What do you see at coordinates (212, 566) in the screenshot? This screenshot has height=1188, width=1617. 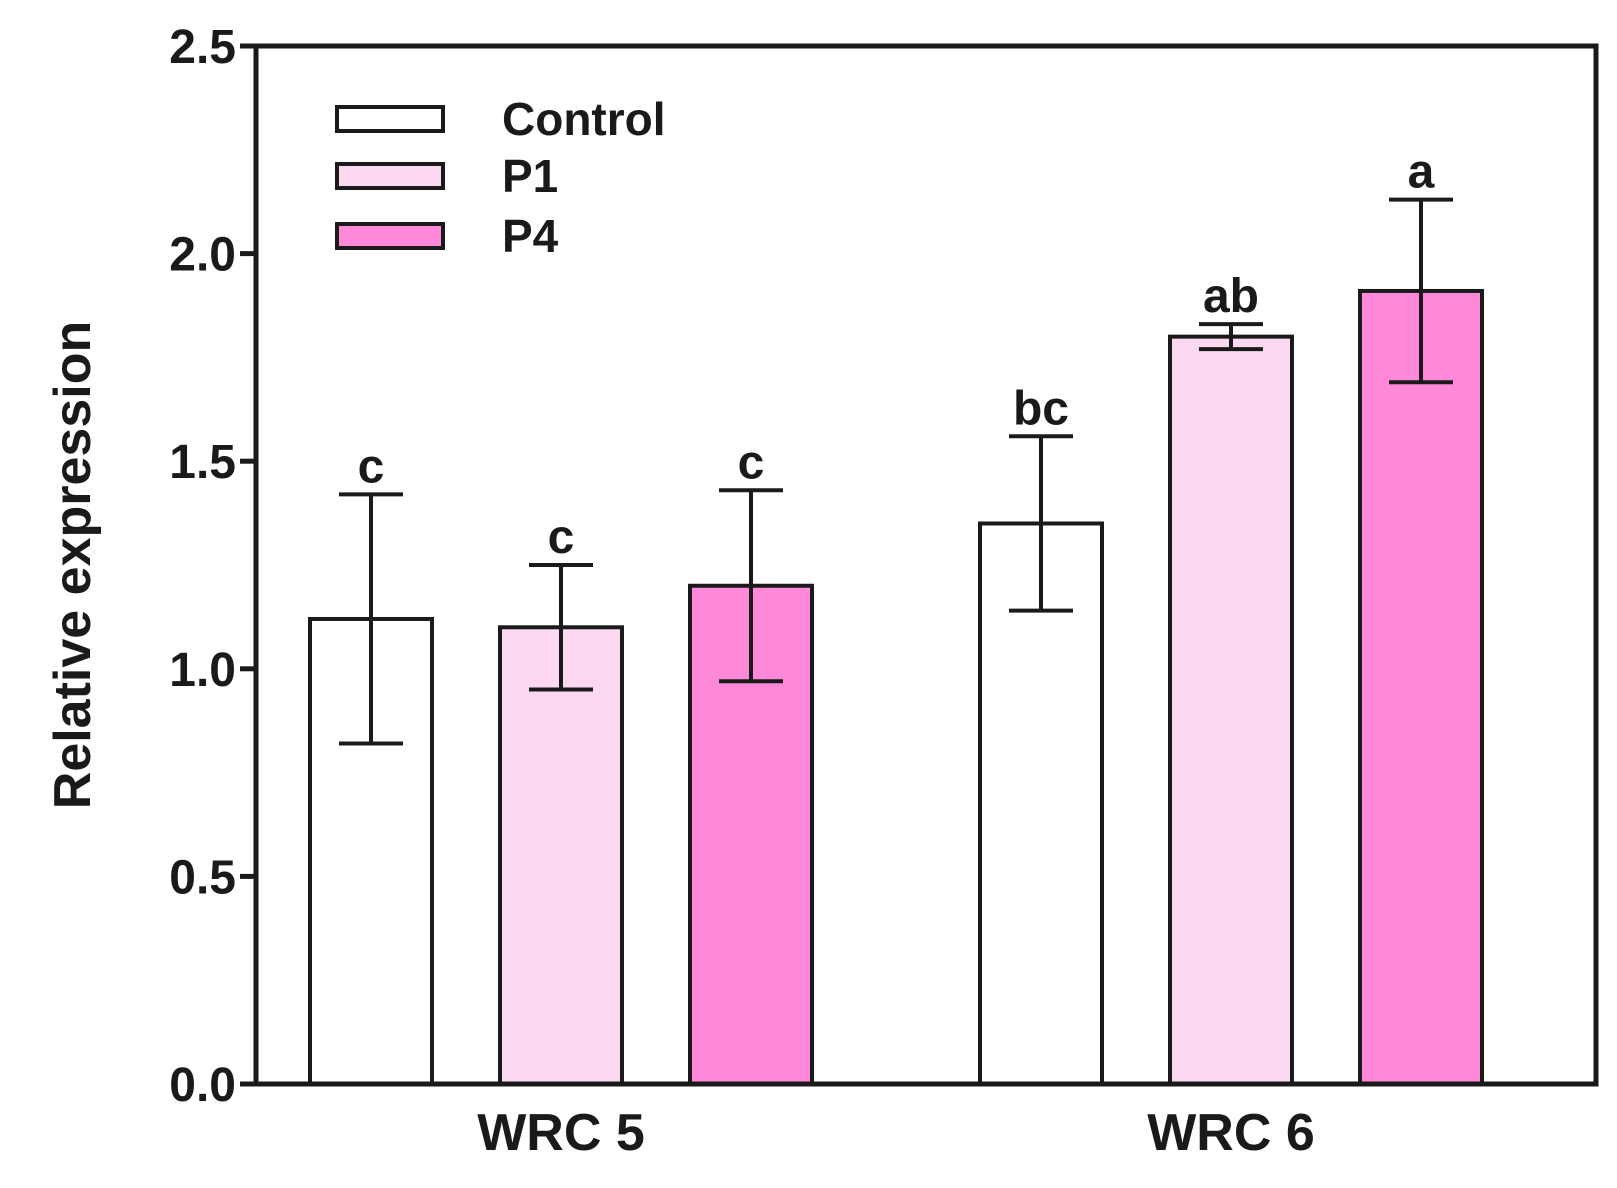 I see `y-axis: 0.0 0.5 1.0 1.5 2.0 2.5` at bounding box center [212, 566].